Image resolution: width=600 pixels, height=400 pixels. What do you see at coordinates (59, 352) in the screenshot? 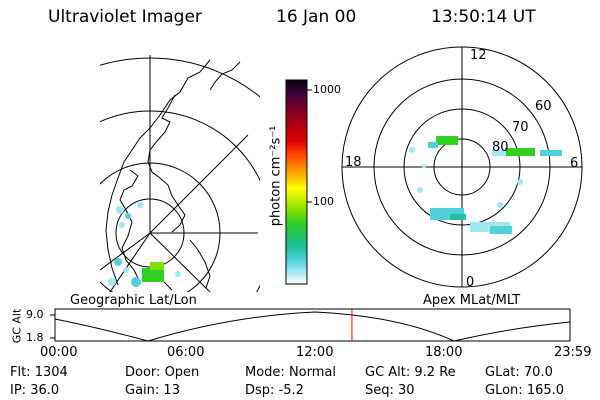
I see `orbit-x-tick-0000: 00:00` at bounding box center [59, 352].